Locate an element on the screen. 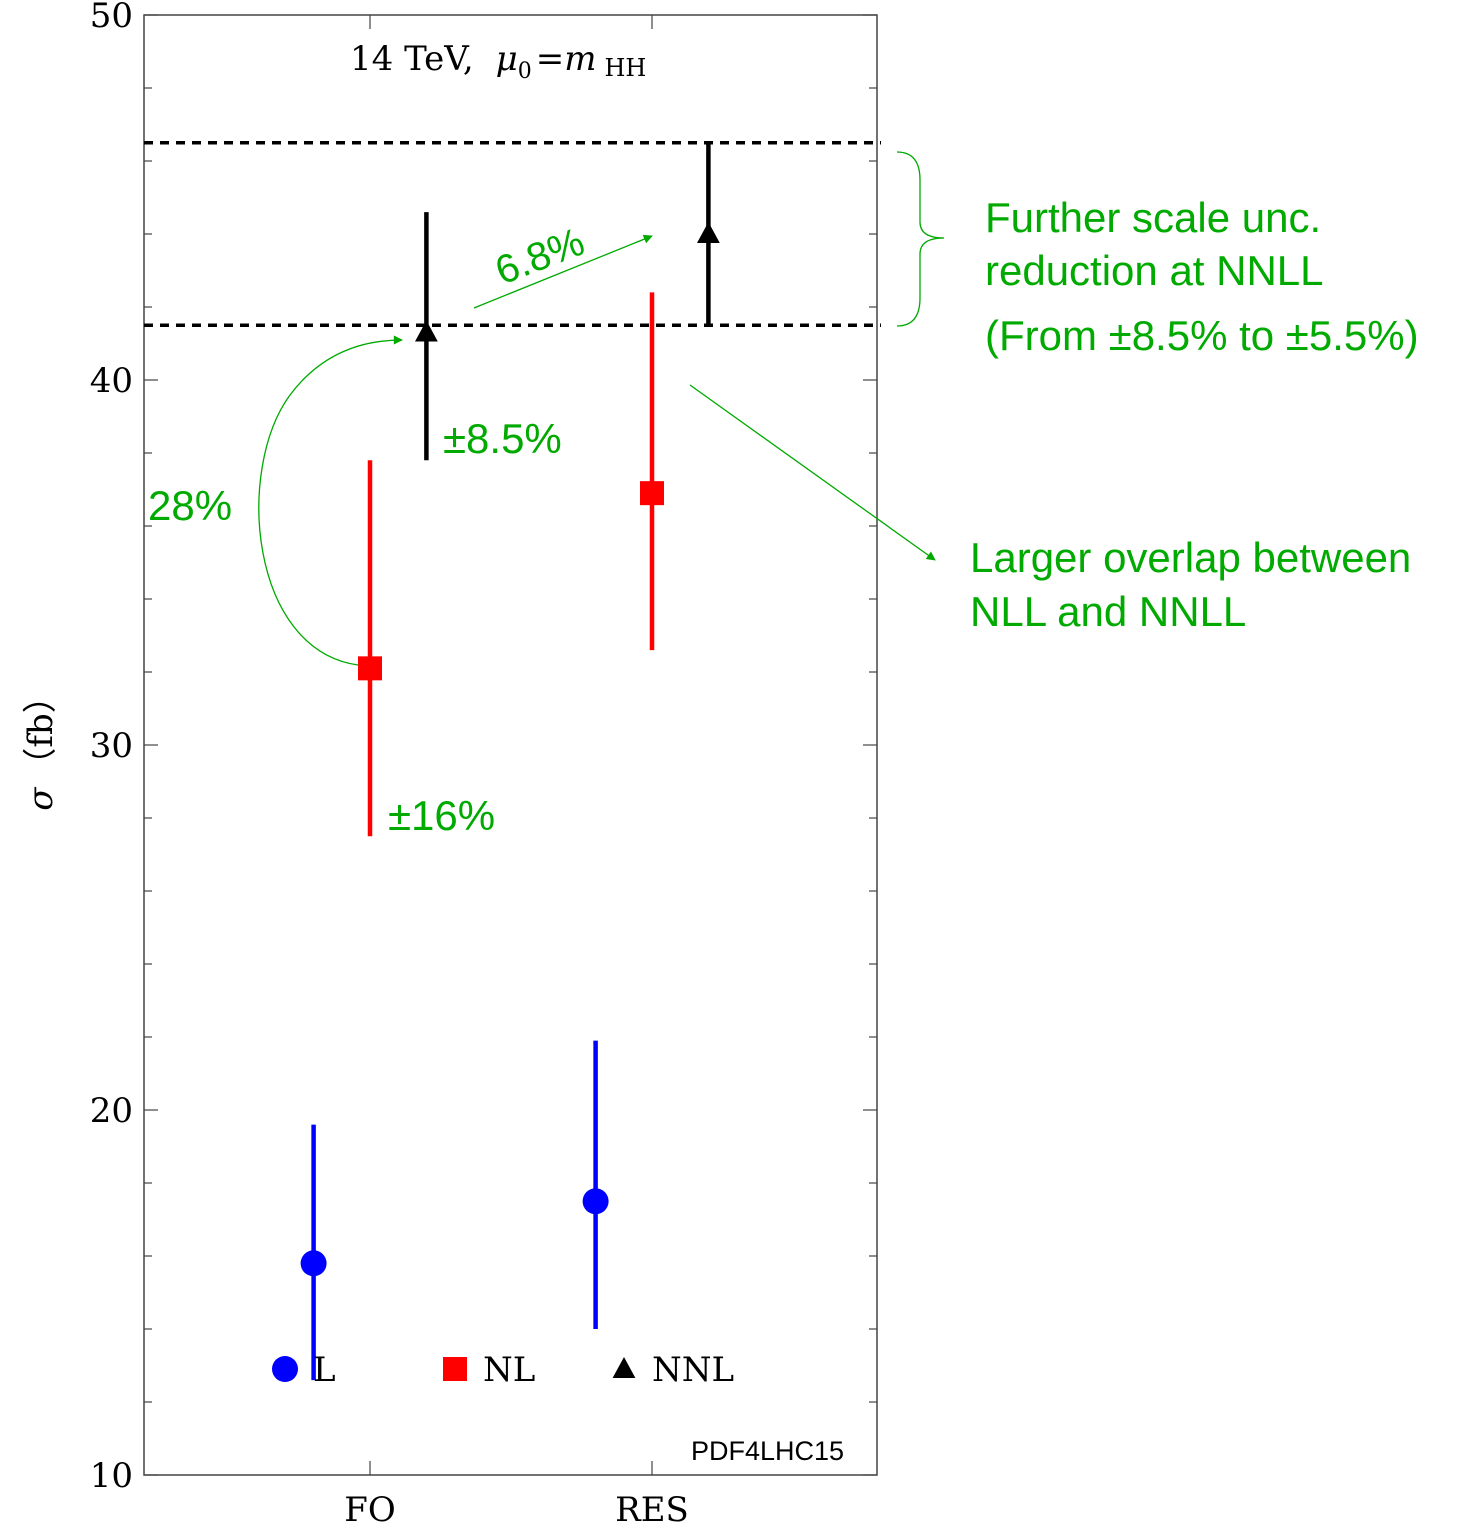 This screenshot has width=1483, height=1533. reference-lines is located at coordinates (512, 234).